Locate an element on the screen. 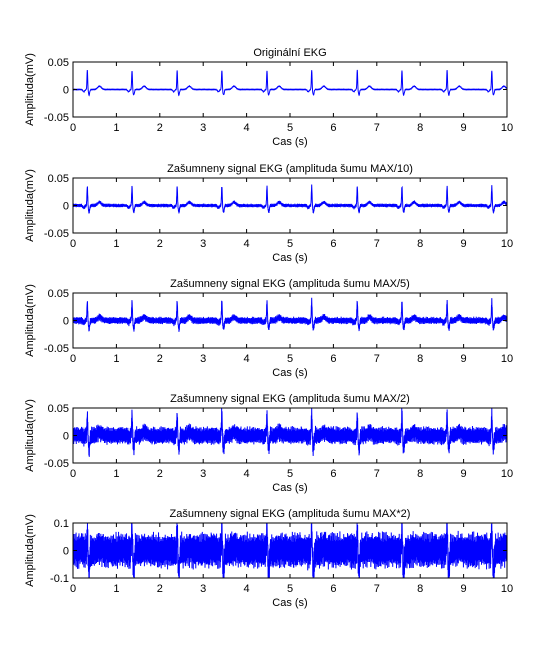  chart-title: Originální EKG is located at coordinates (289, 53).